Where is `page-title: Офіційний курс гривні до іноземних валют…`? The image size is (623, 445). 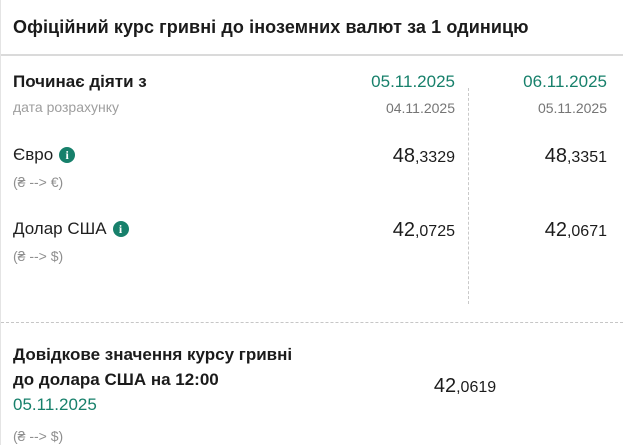
page-title: Офіційний курс гривні до іноземних валют… is located at coordinates (271, 27).